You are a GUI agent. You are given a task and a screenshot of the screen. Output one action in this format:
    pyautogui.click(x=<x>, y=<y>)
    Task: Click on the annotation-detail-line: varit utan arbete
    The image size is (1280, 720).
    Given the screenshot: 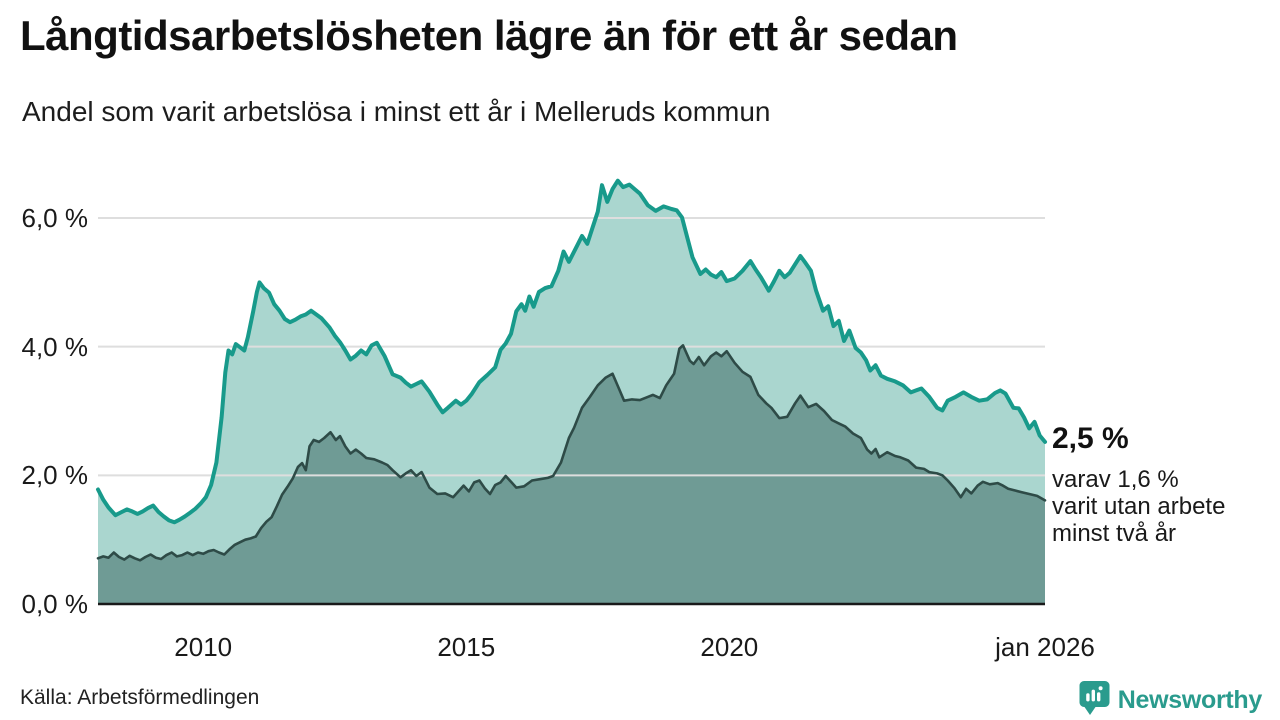 What is the action you would take?
    pyautogui.click(x=1139, y=506)
    